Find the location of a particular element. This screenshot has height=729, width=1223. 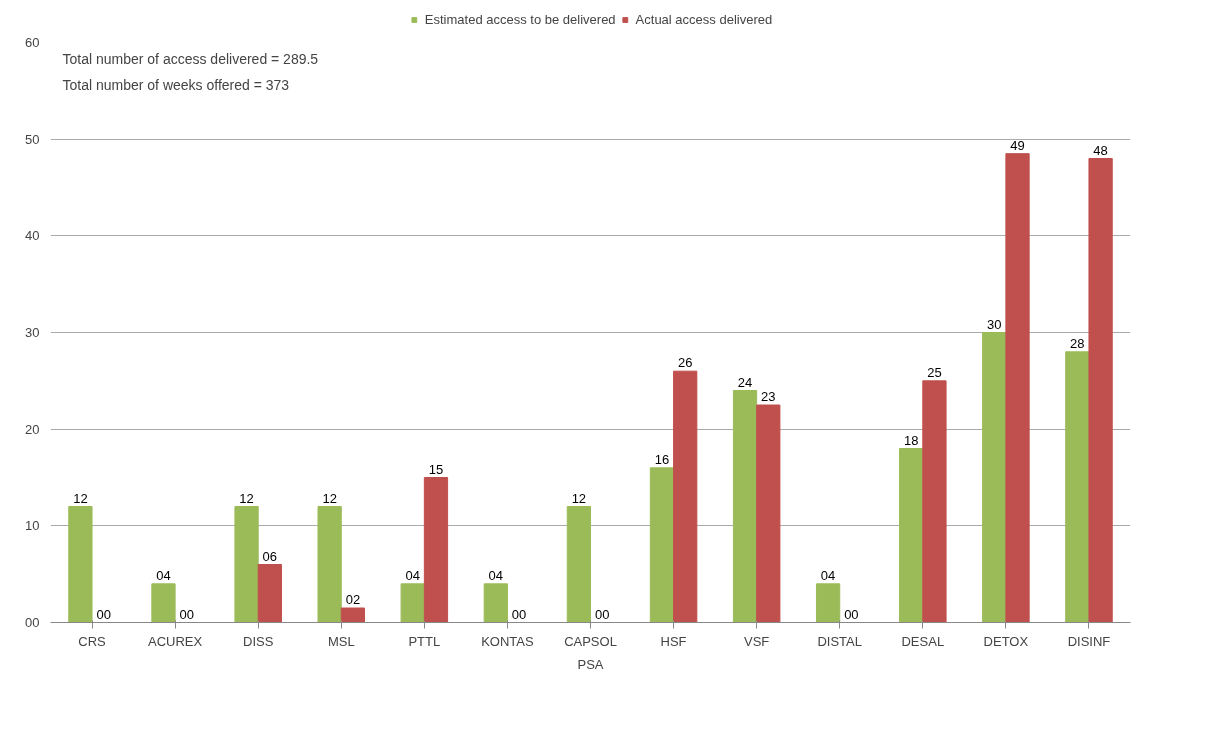

x-tick-label: KONTAS is located at coordinates (507, 641).